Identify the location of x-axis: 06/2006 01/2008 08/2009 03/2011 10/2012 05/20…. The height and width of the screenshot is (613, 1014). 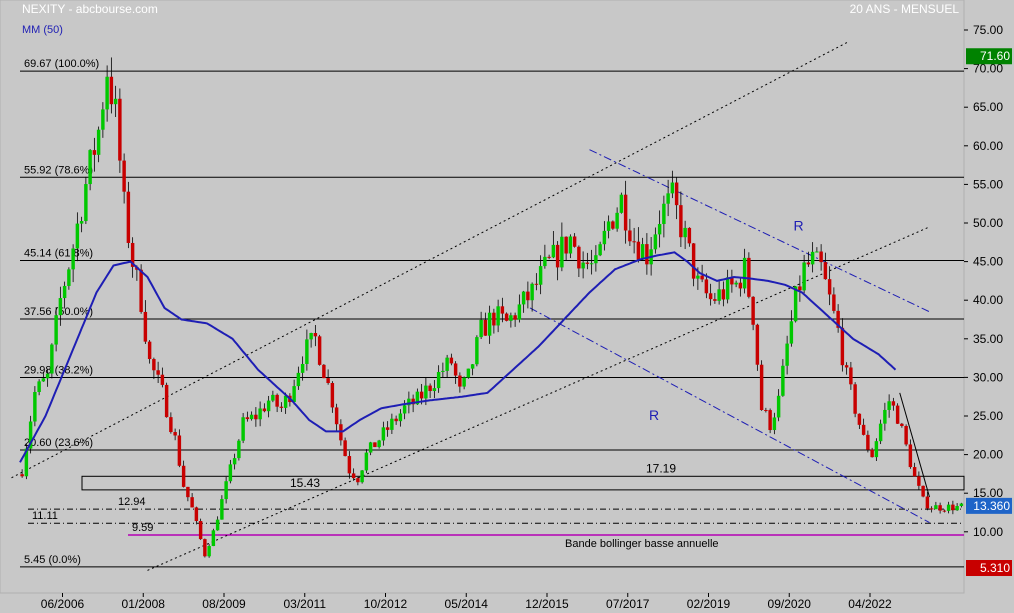
(466, 602).